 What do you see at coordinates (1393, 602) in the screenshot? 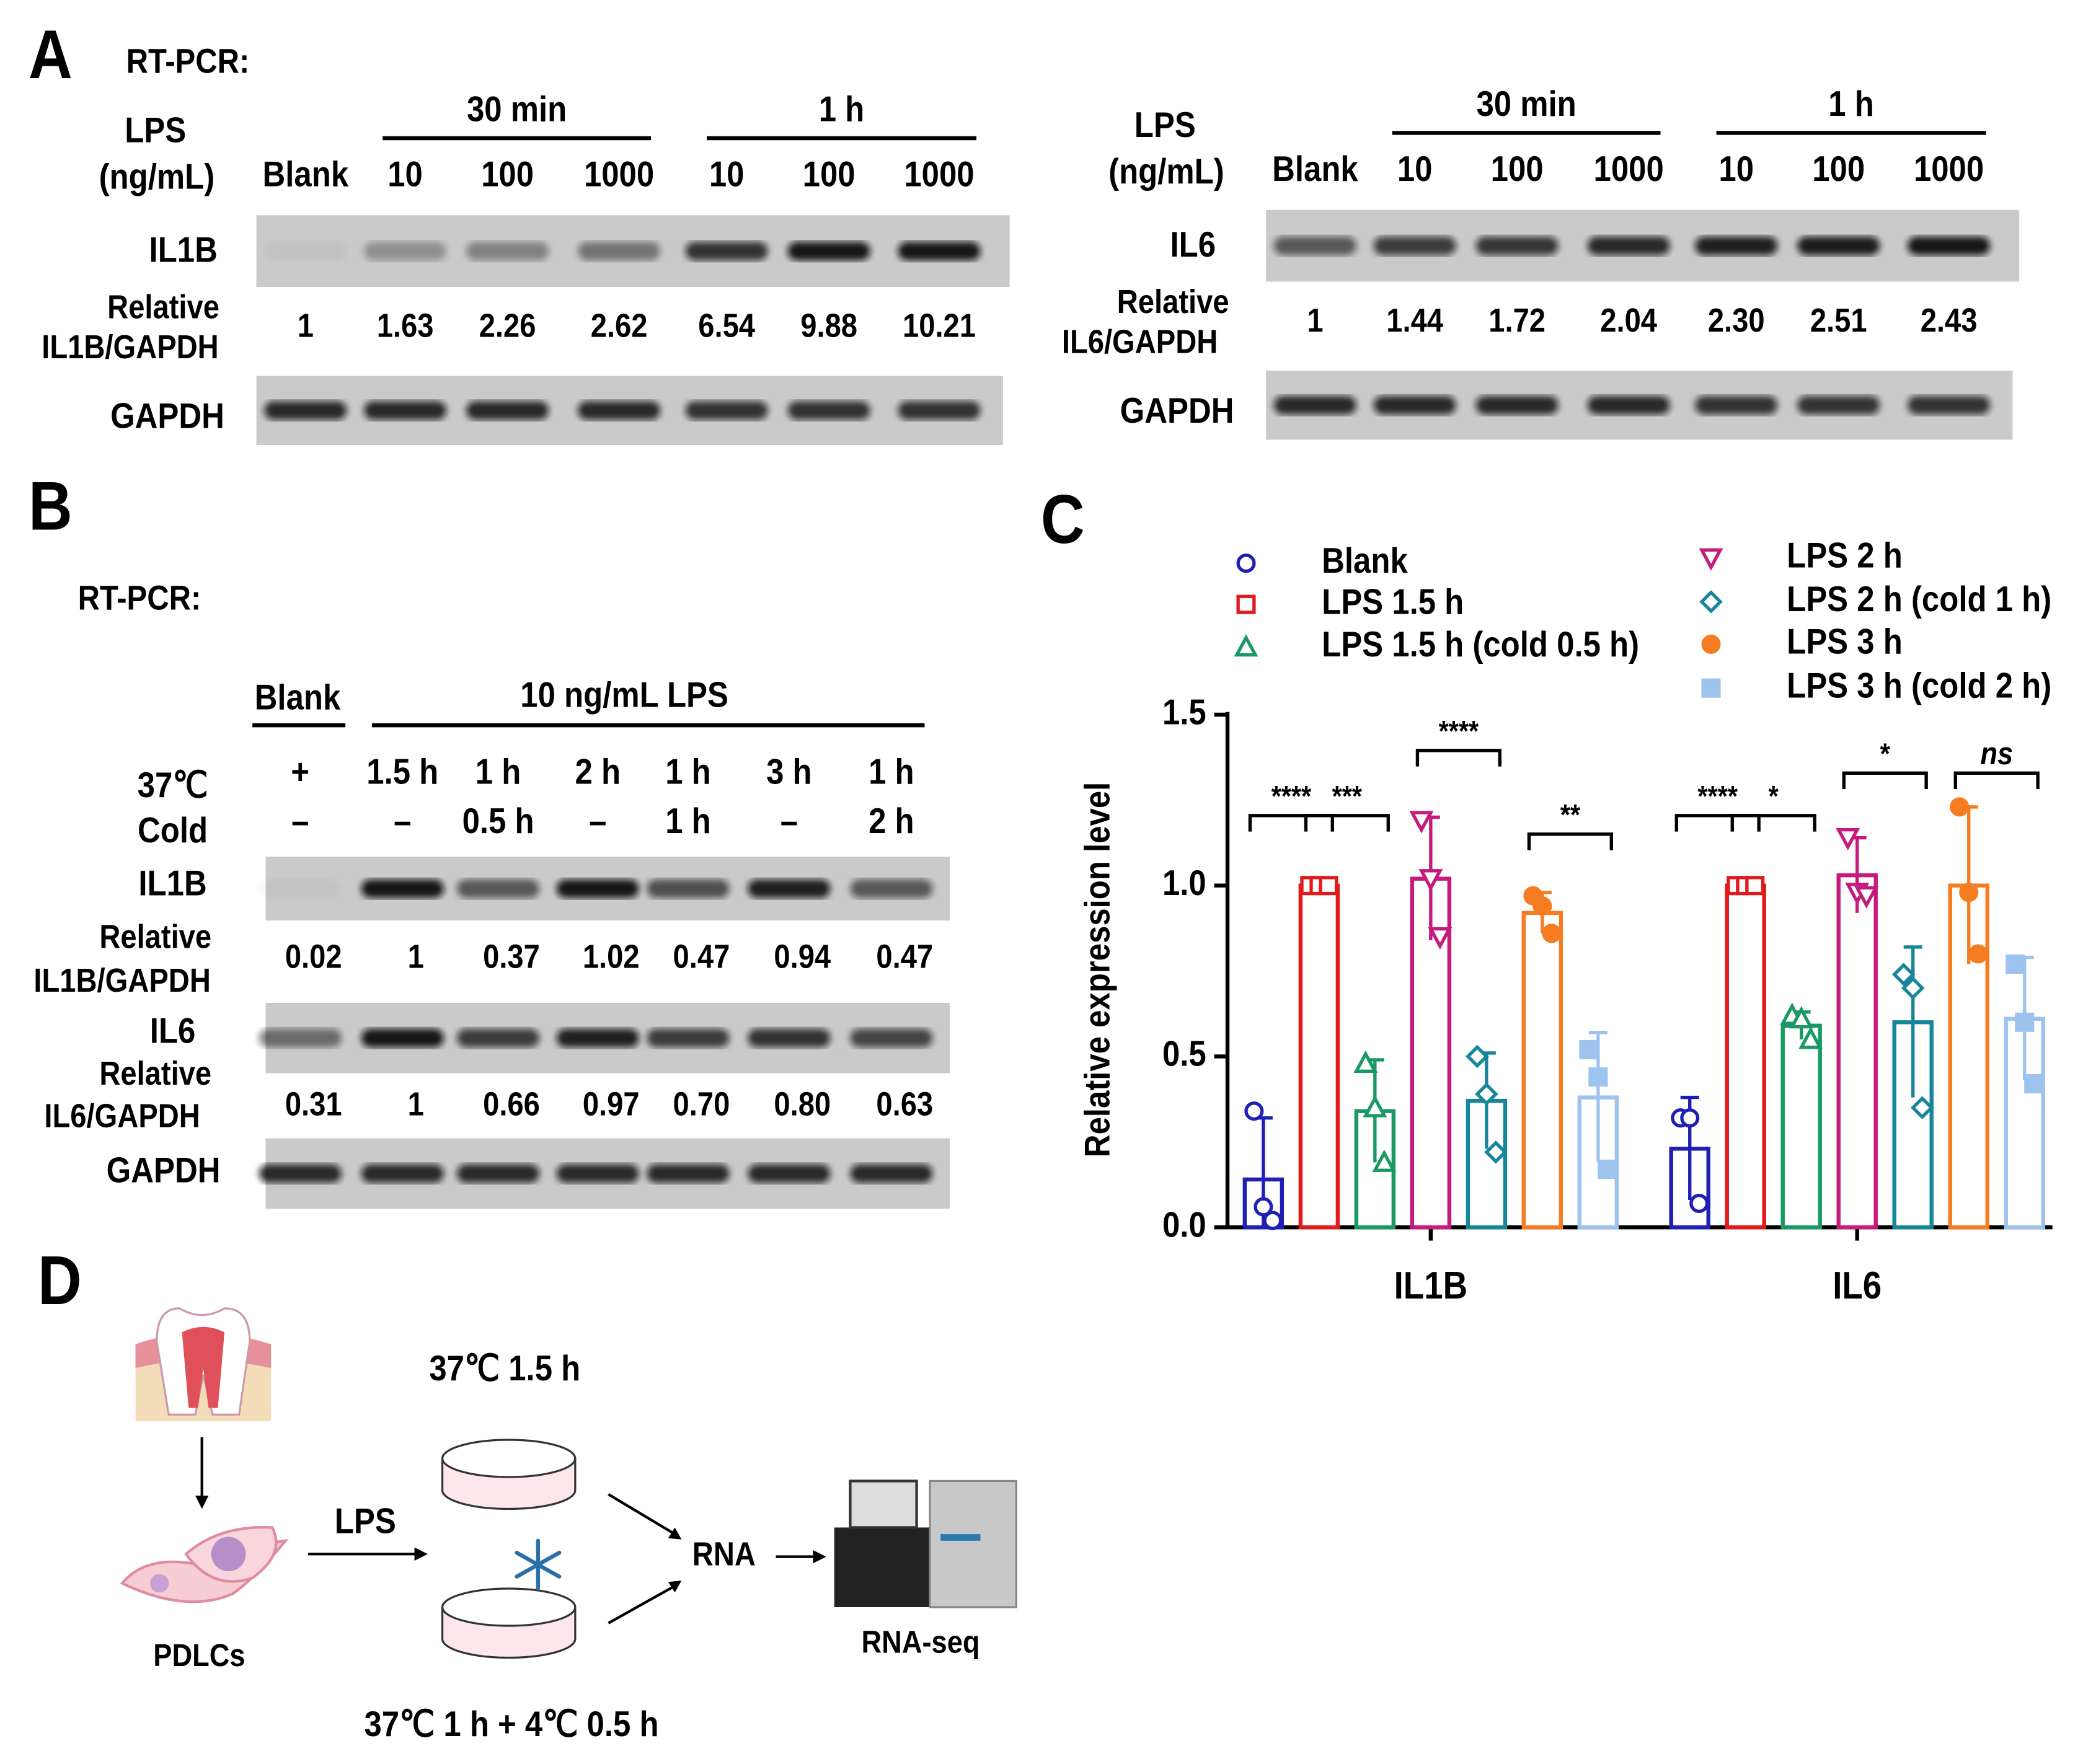
I see `legend-label: LPS 1.5 h` at bounding box center [1393, 602].